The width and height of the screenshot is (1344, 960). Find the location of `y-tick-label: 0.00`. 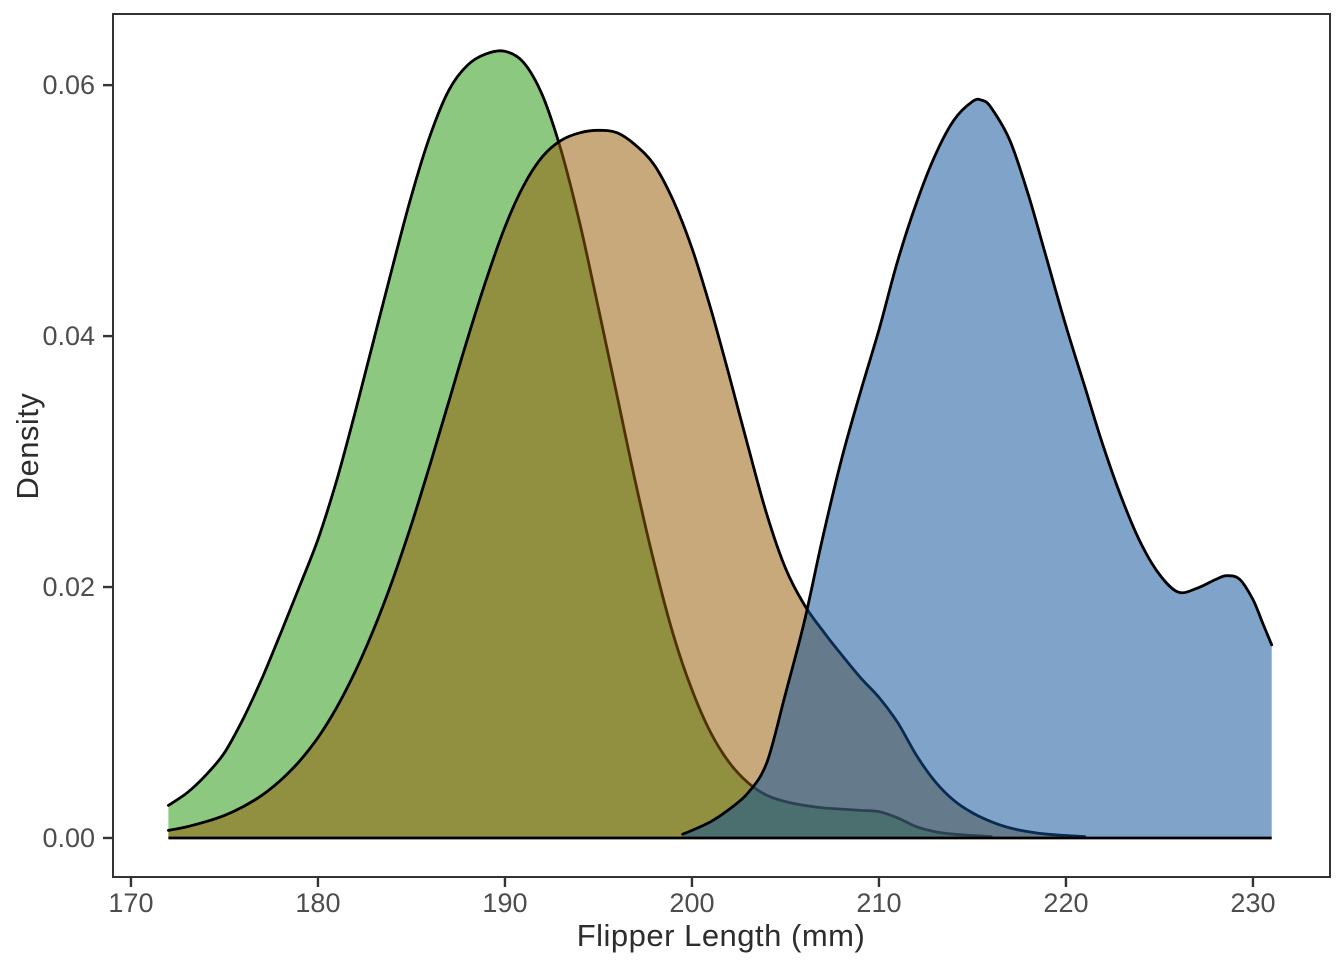

y-tick-label: 0.00 is located at coordinates (68, 838).